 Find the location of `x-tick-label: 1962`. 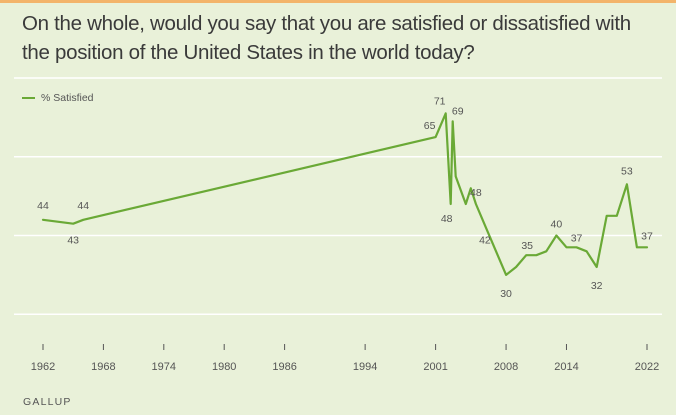

x-tick-label: 1962 is located at coordinates (43, 367).